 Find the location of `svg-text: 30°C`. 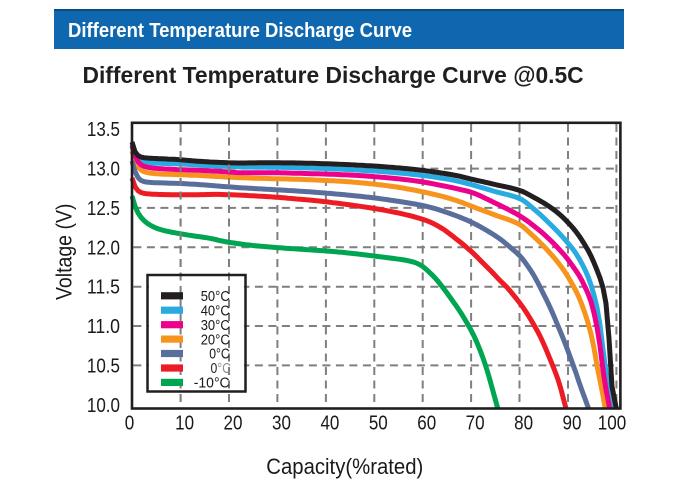

svg-text: 30°C is located at coordinates (215, 325).